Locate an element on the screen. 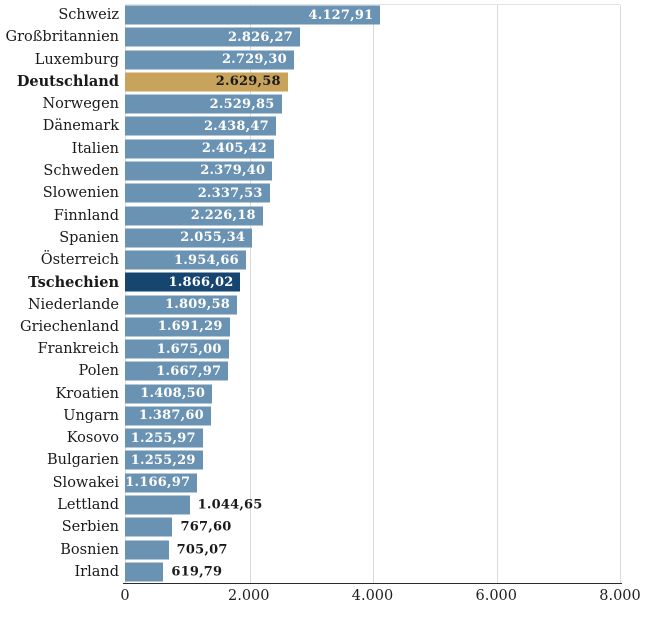 Image resolution: width=647 pixels, height=617 pixels. category-label: Finnland is located at coordinates (86, 215).